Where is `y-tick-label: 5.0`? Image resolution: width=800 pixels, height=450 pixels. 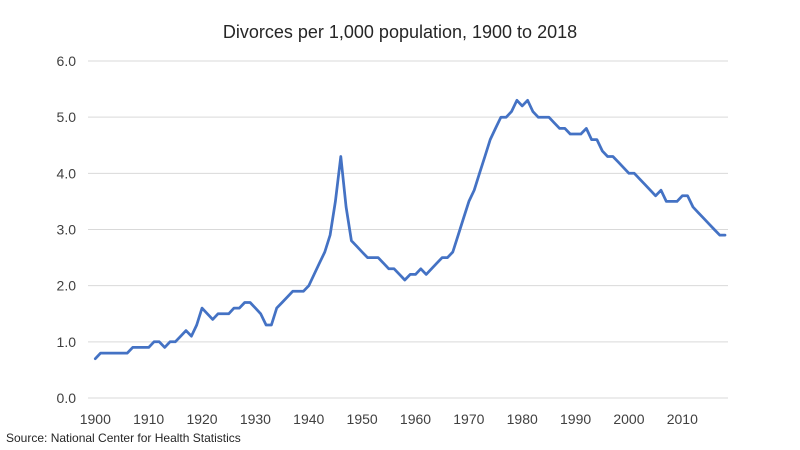
y-tick-label: 5.0 is located at coordinates (67, 117).